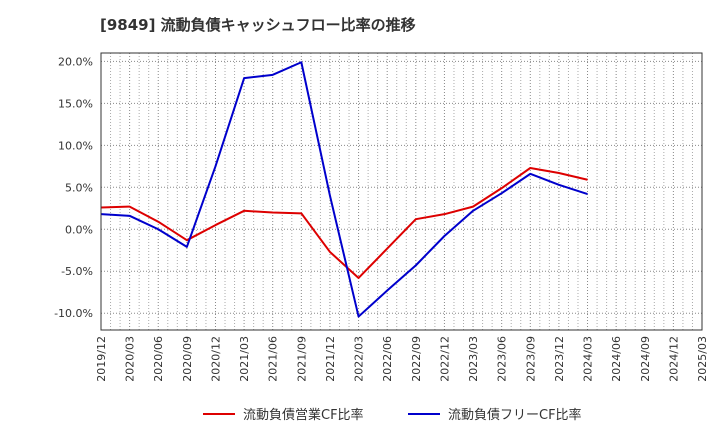 This screenshot has height=444, width=720. What do you see at coordinates (77, 271) in the screenshot?
I see `y-tick-label: -5.0%` at bounding box center [77, 271].